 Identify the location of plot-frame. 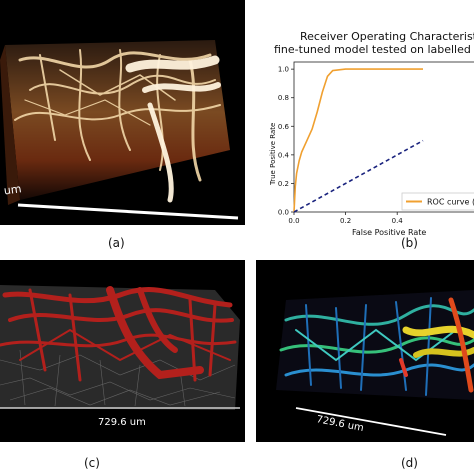
(383, 137).